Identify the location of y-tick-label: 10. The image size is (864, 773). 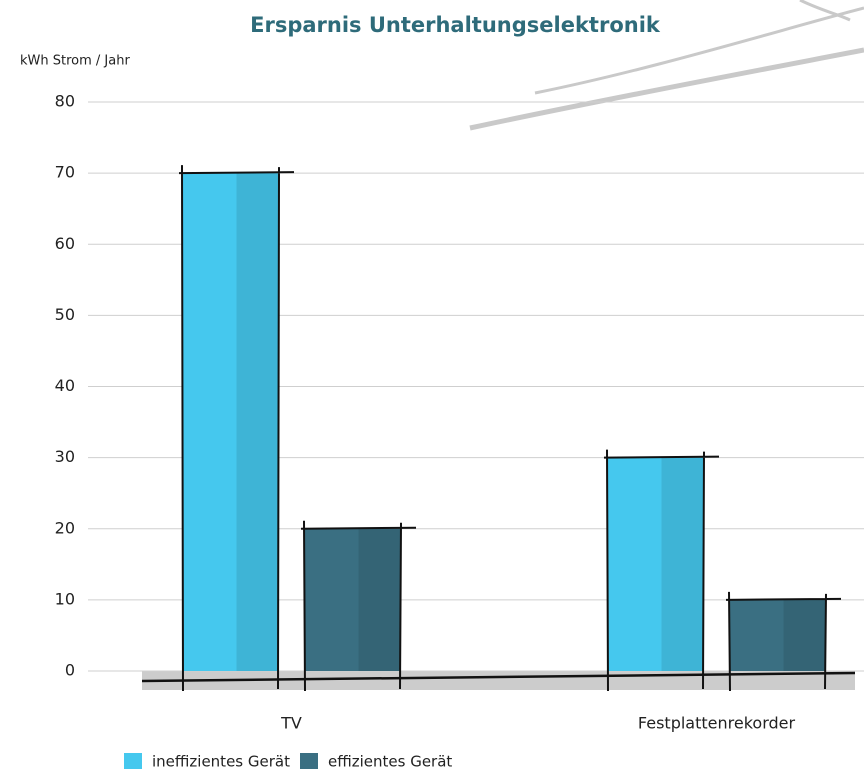
(65, 598).